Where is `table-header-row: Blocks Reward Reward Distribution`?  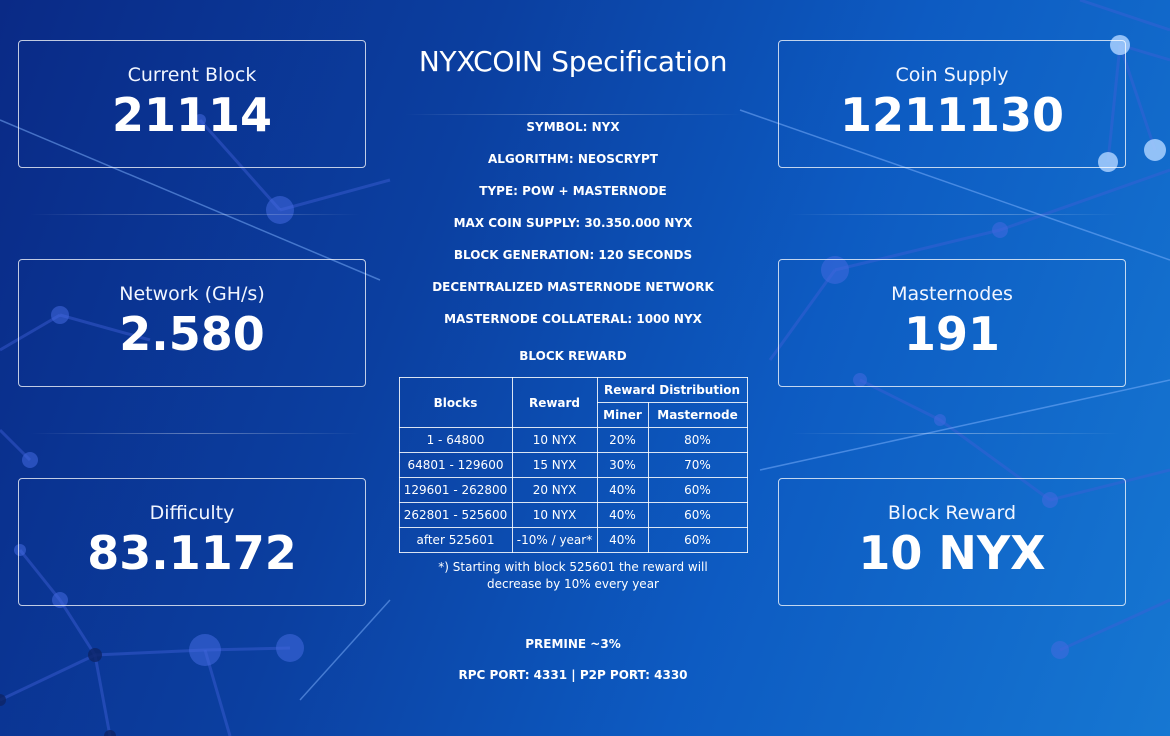
table-header-row: Blocks Reward Reward Distribution is located at coordinates (573, 402).